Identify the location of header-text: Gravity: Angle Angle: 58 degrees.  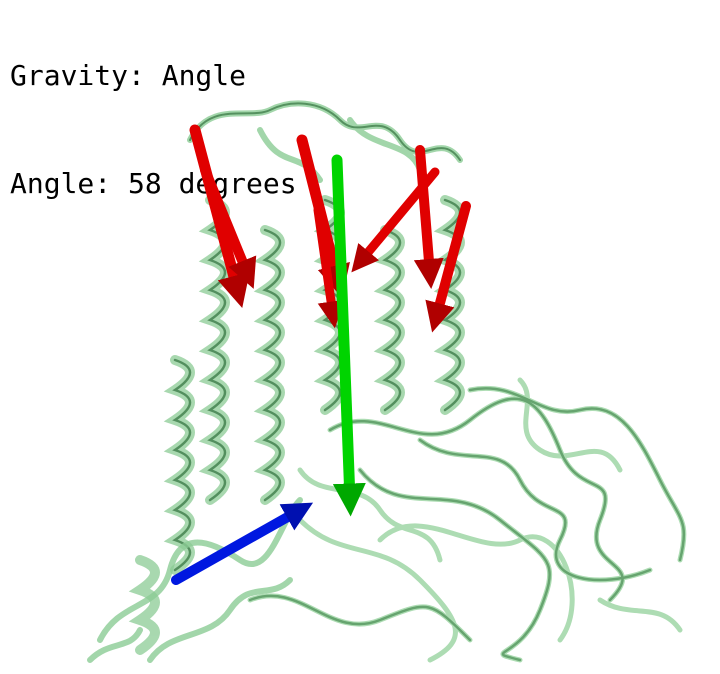
(153, 119).